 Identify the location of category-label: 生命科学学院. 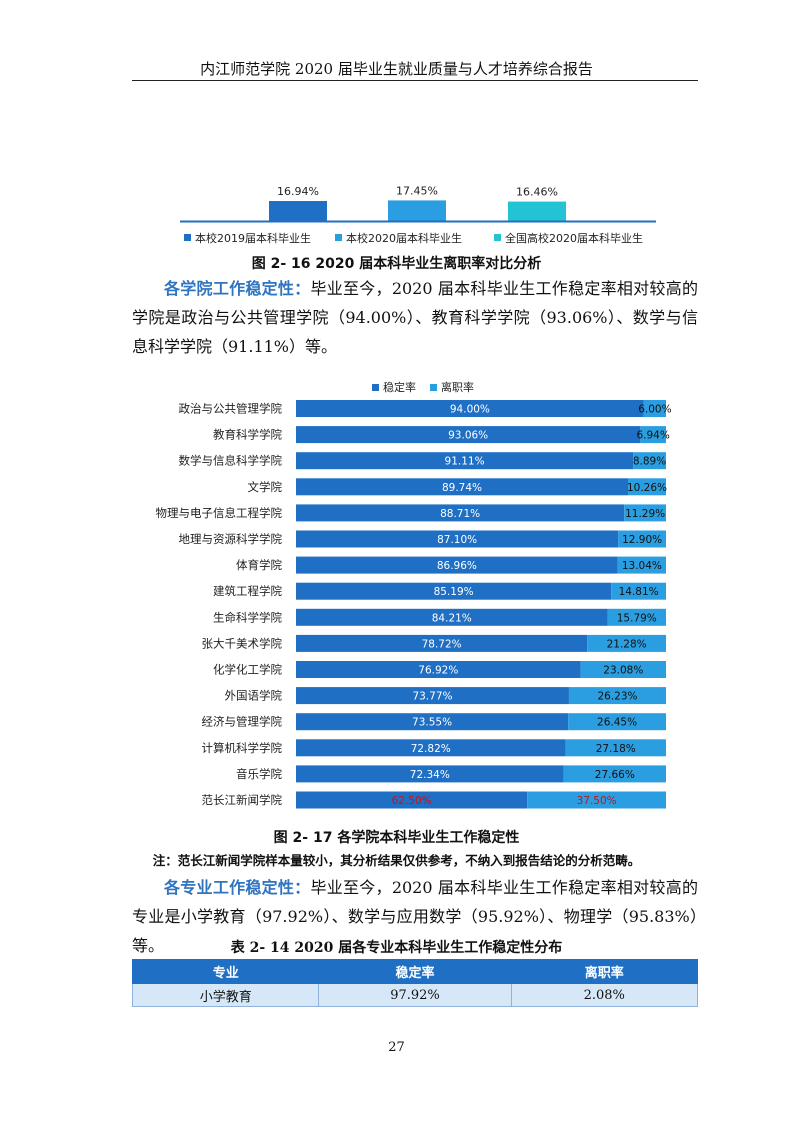
(247, 617).